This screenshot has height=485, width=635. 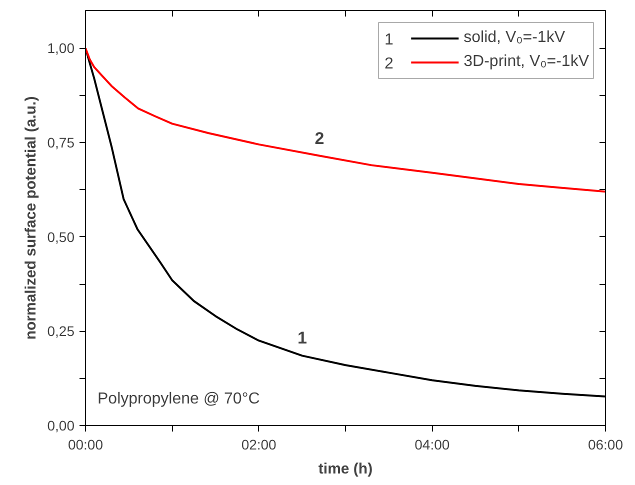 I want to click on annotation: 2, so click(x=319, y=138).